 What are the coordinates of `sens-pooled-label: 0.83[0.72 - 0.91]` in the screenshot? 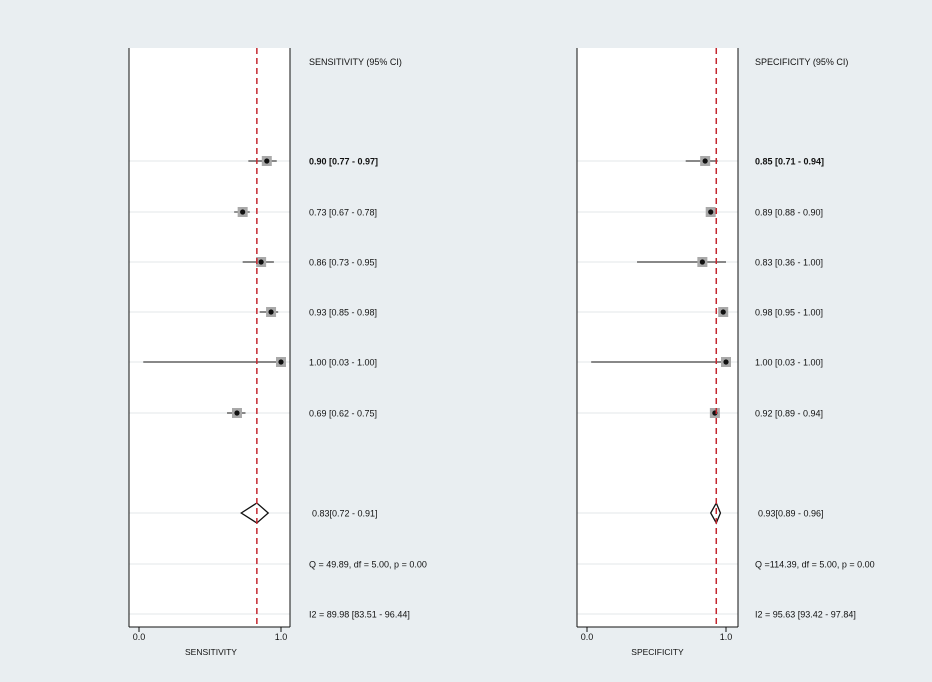 It's located at (345, 514).